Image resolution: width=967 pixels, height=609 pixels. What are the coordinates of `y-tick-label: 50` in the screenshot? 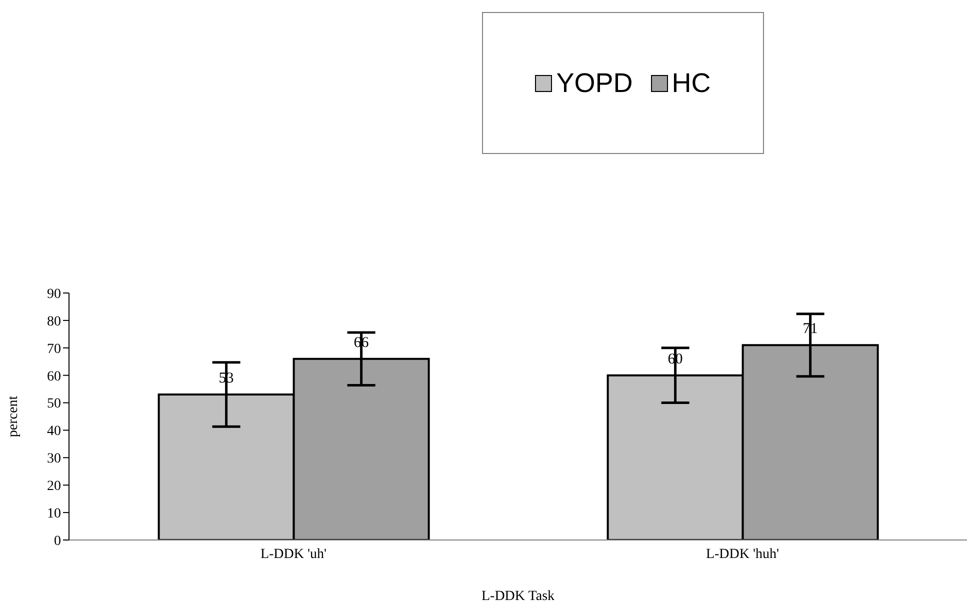 It's located at (54, 404).